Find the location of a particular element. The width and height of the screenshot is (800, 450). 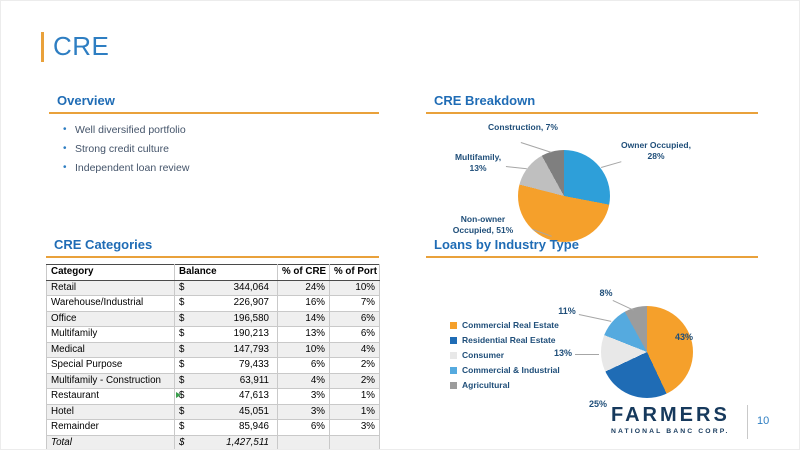

cell-pct-of-cre: 24% is located at coordinates (303, 287).